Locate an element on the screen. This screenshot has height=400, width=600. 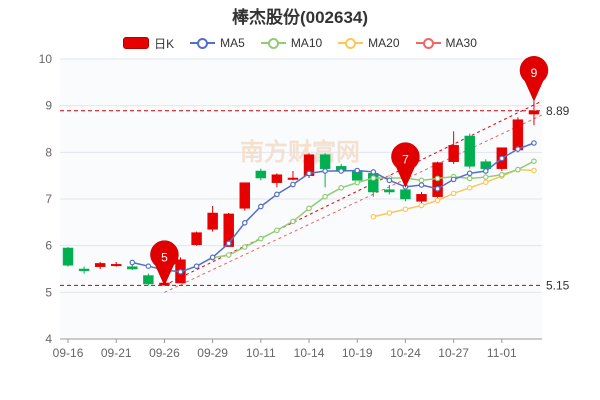
reference-line-label: 8.89 is located at coordinates (558, 111).